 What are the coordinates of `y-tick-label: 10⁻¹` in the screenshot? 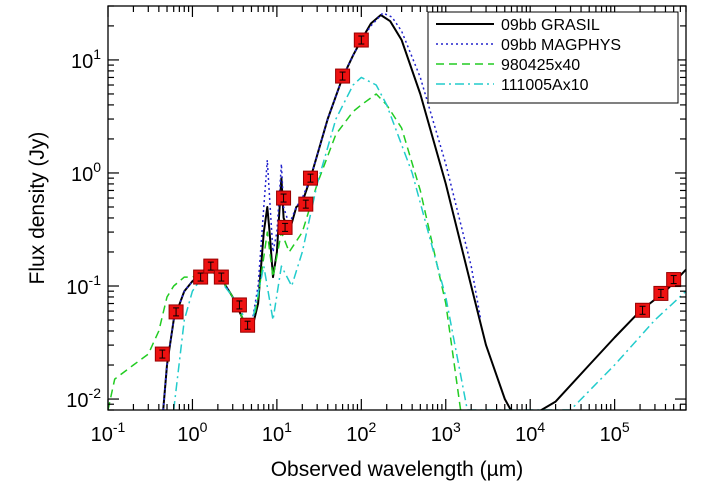 It's located at (83, 285).